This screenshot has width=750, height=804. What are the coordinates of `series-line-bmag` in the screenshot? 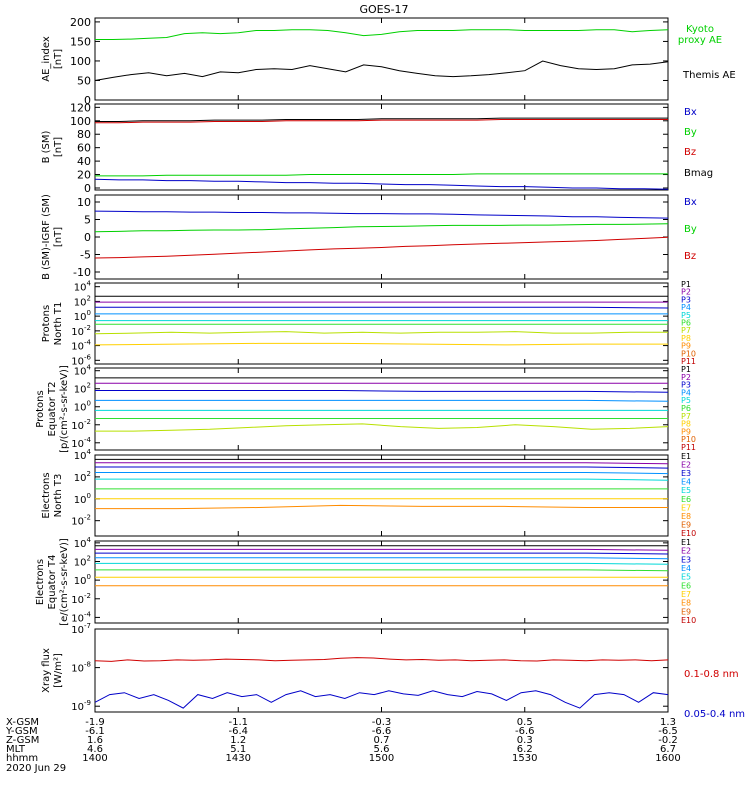 It's located at (381, 119).